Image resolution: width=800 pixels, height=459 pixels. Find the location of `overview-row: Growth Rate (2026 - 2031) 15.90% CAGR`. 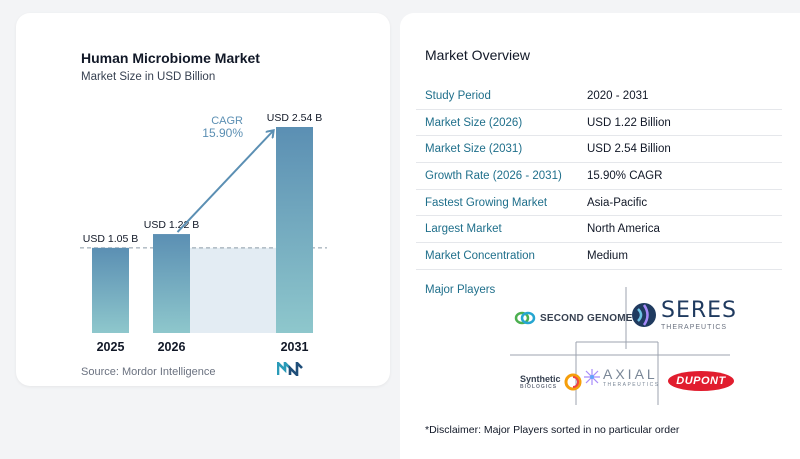

overview-row: Growth Rate (2026 - 2031) 15.90% CAGR is located at coordinates (599, 176).